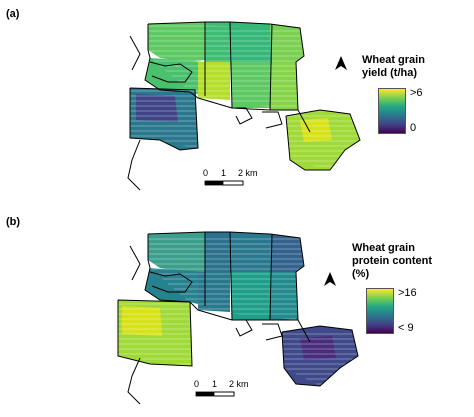 This screenshot has width=474, height=417. What do you see at coordinates (407, 293) in the screenshot?
I see `legend-max-label: >16` at bounding box center [407, 293].